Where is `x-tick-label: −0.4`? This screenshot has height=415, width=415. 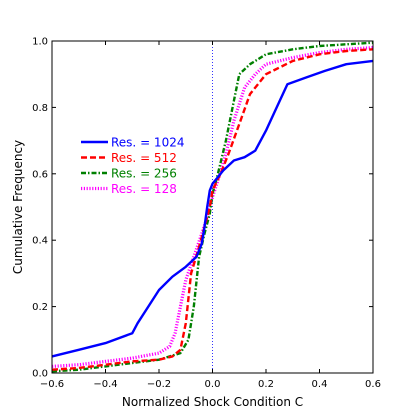 x-tick-label: −0.4 is located at coordinates (105, 384).